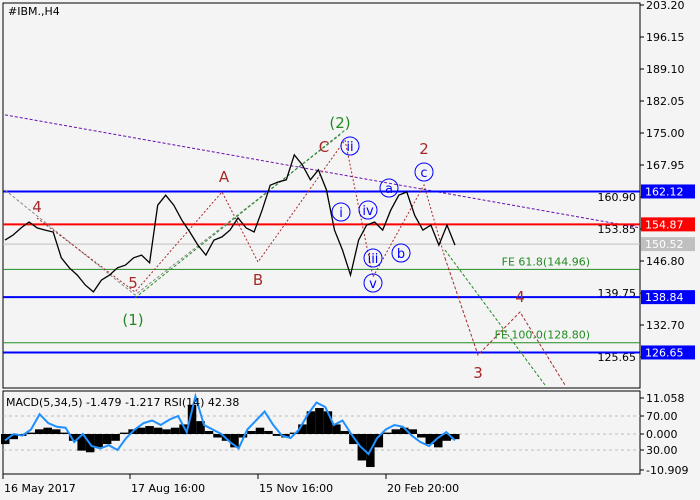 The image size is (700, 500). Describe the element at coordinates (505, 321) in the screenshot. I see `forecast-path-red` at that location.